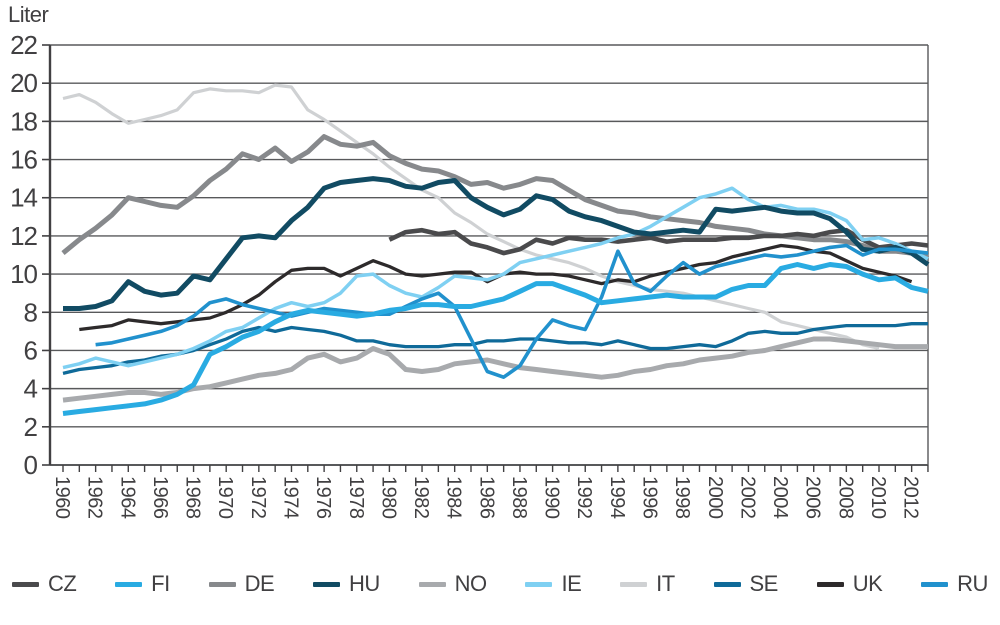 This screenshot has width=1000, height=625. Describe the element at coordinates (31, 350) in the screenshot. I see `y-tick-label-6: 6` at that location.